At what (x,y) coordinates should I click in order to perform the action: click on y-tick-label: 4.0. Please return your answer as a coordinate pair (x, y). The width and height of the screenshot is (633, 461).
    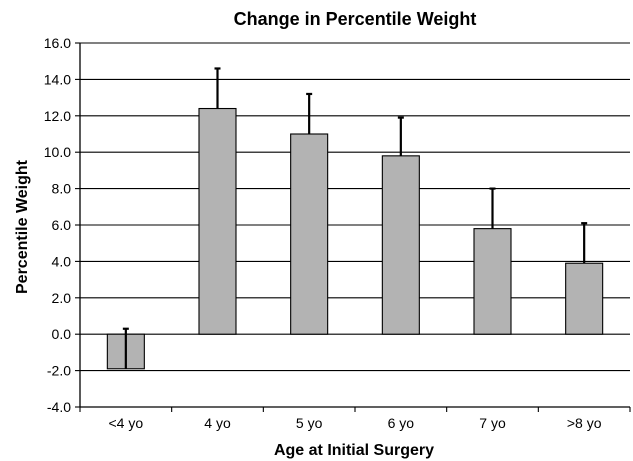
    Looking at the image, I should click on (62, 261).